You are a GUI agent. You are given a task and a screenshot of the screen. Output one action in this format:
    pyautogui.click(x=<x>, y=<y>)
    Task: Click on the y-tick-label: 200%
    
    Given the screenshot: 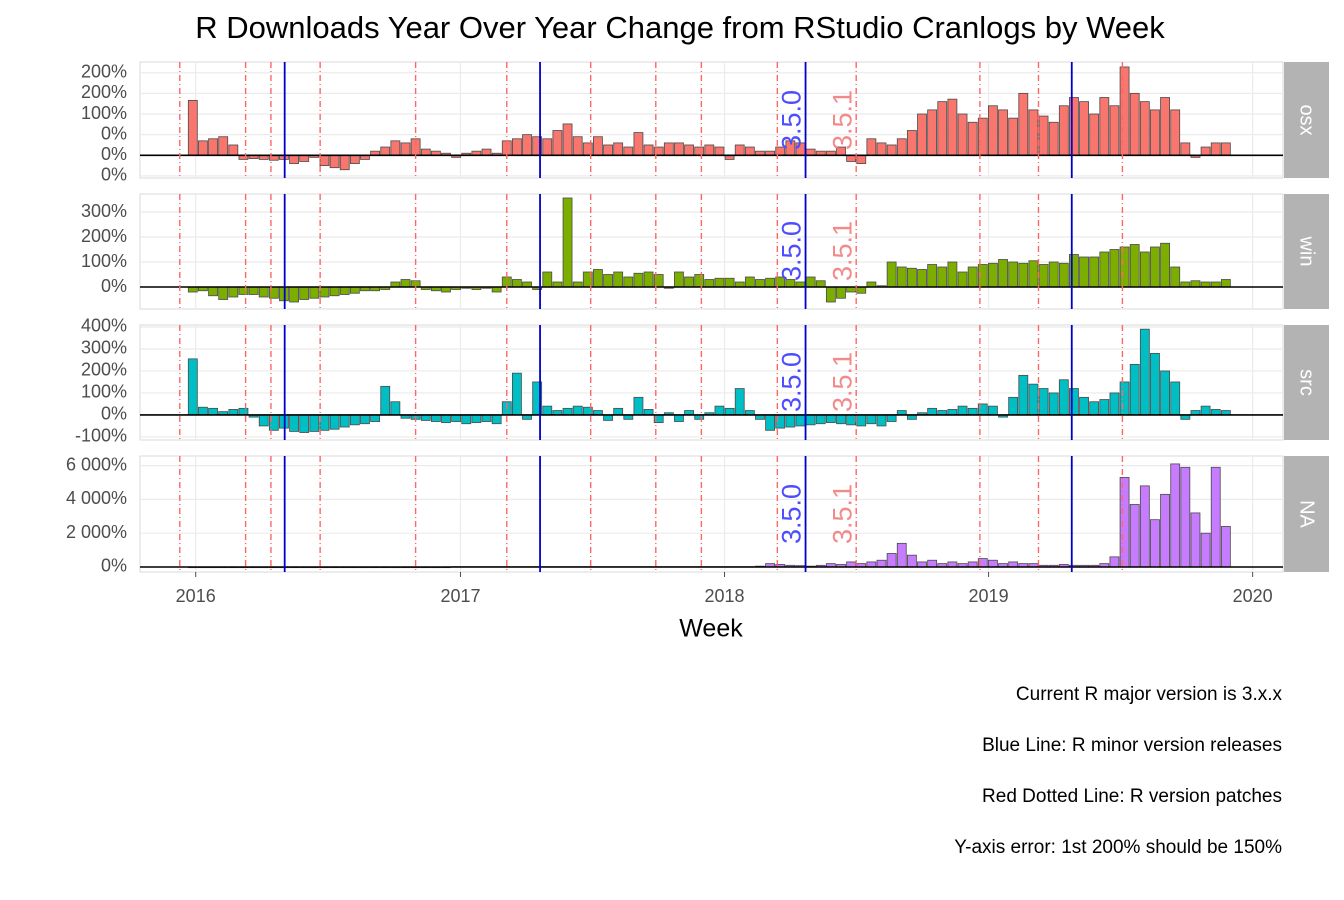 What is the action you would take?
    pyautogui.click(x=104, y=236)
    